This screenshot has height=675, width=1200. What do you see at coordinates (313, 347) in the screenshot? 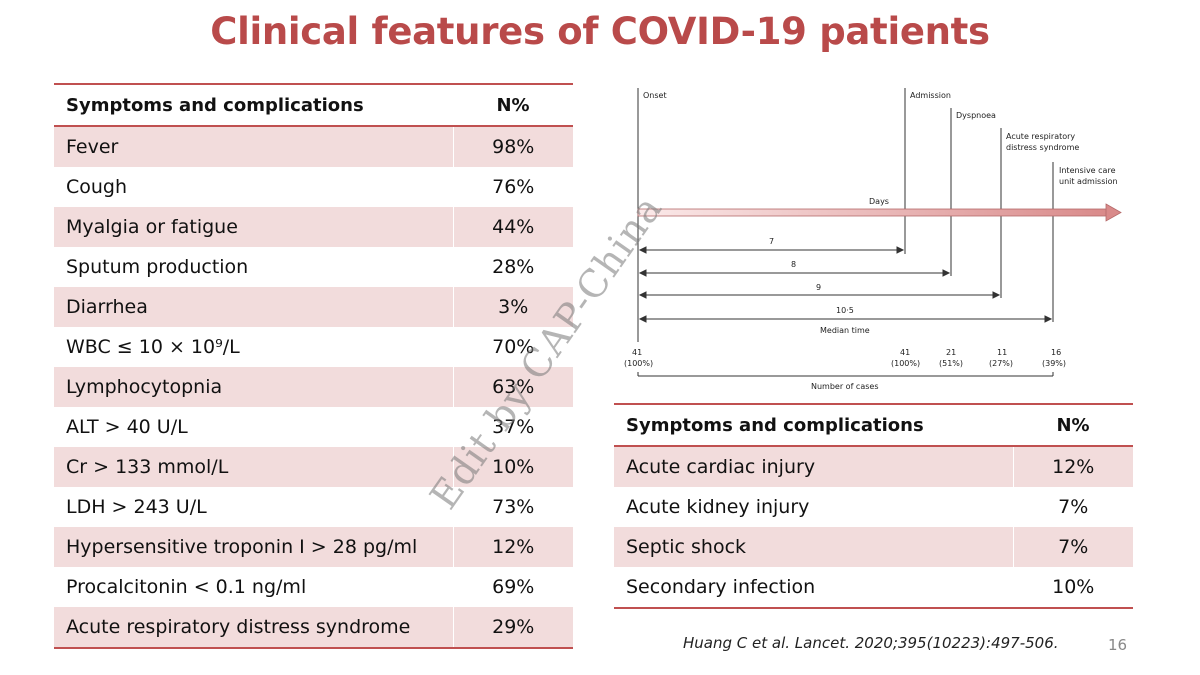
I see `table-row: WBC ≤ 10 × 10⁹/L 70%` at bounding box center [313, 347].